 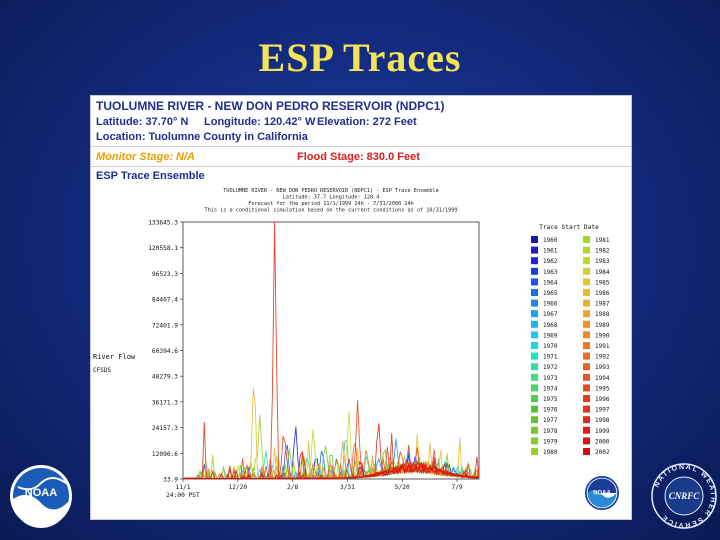 What do you see at coordinates (550, 261) in the screenshot?
I see `legend-label: 1962` at bounding box center [550, 261].